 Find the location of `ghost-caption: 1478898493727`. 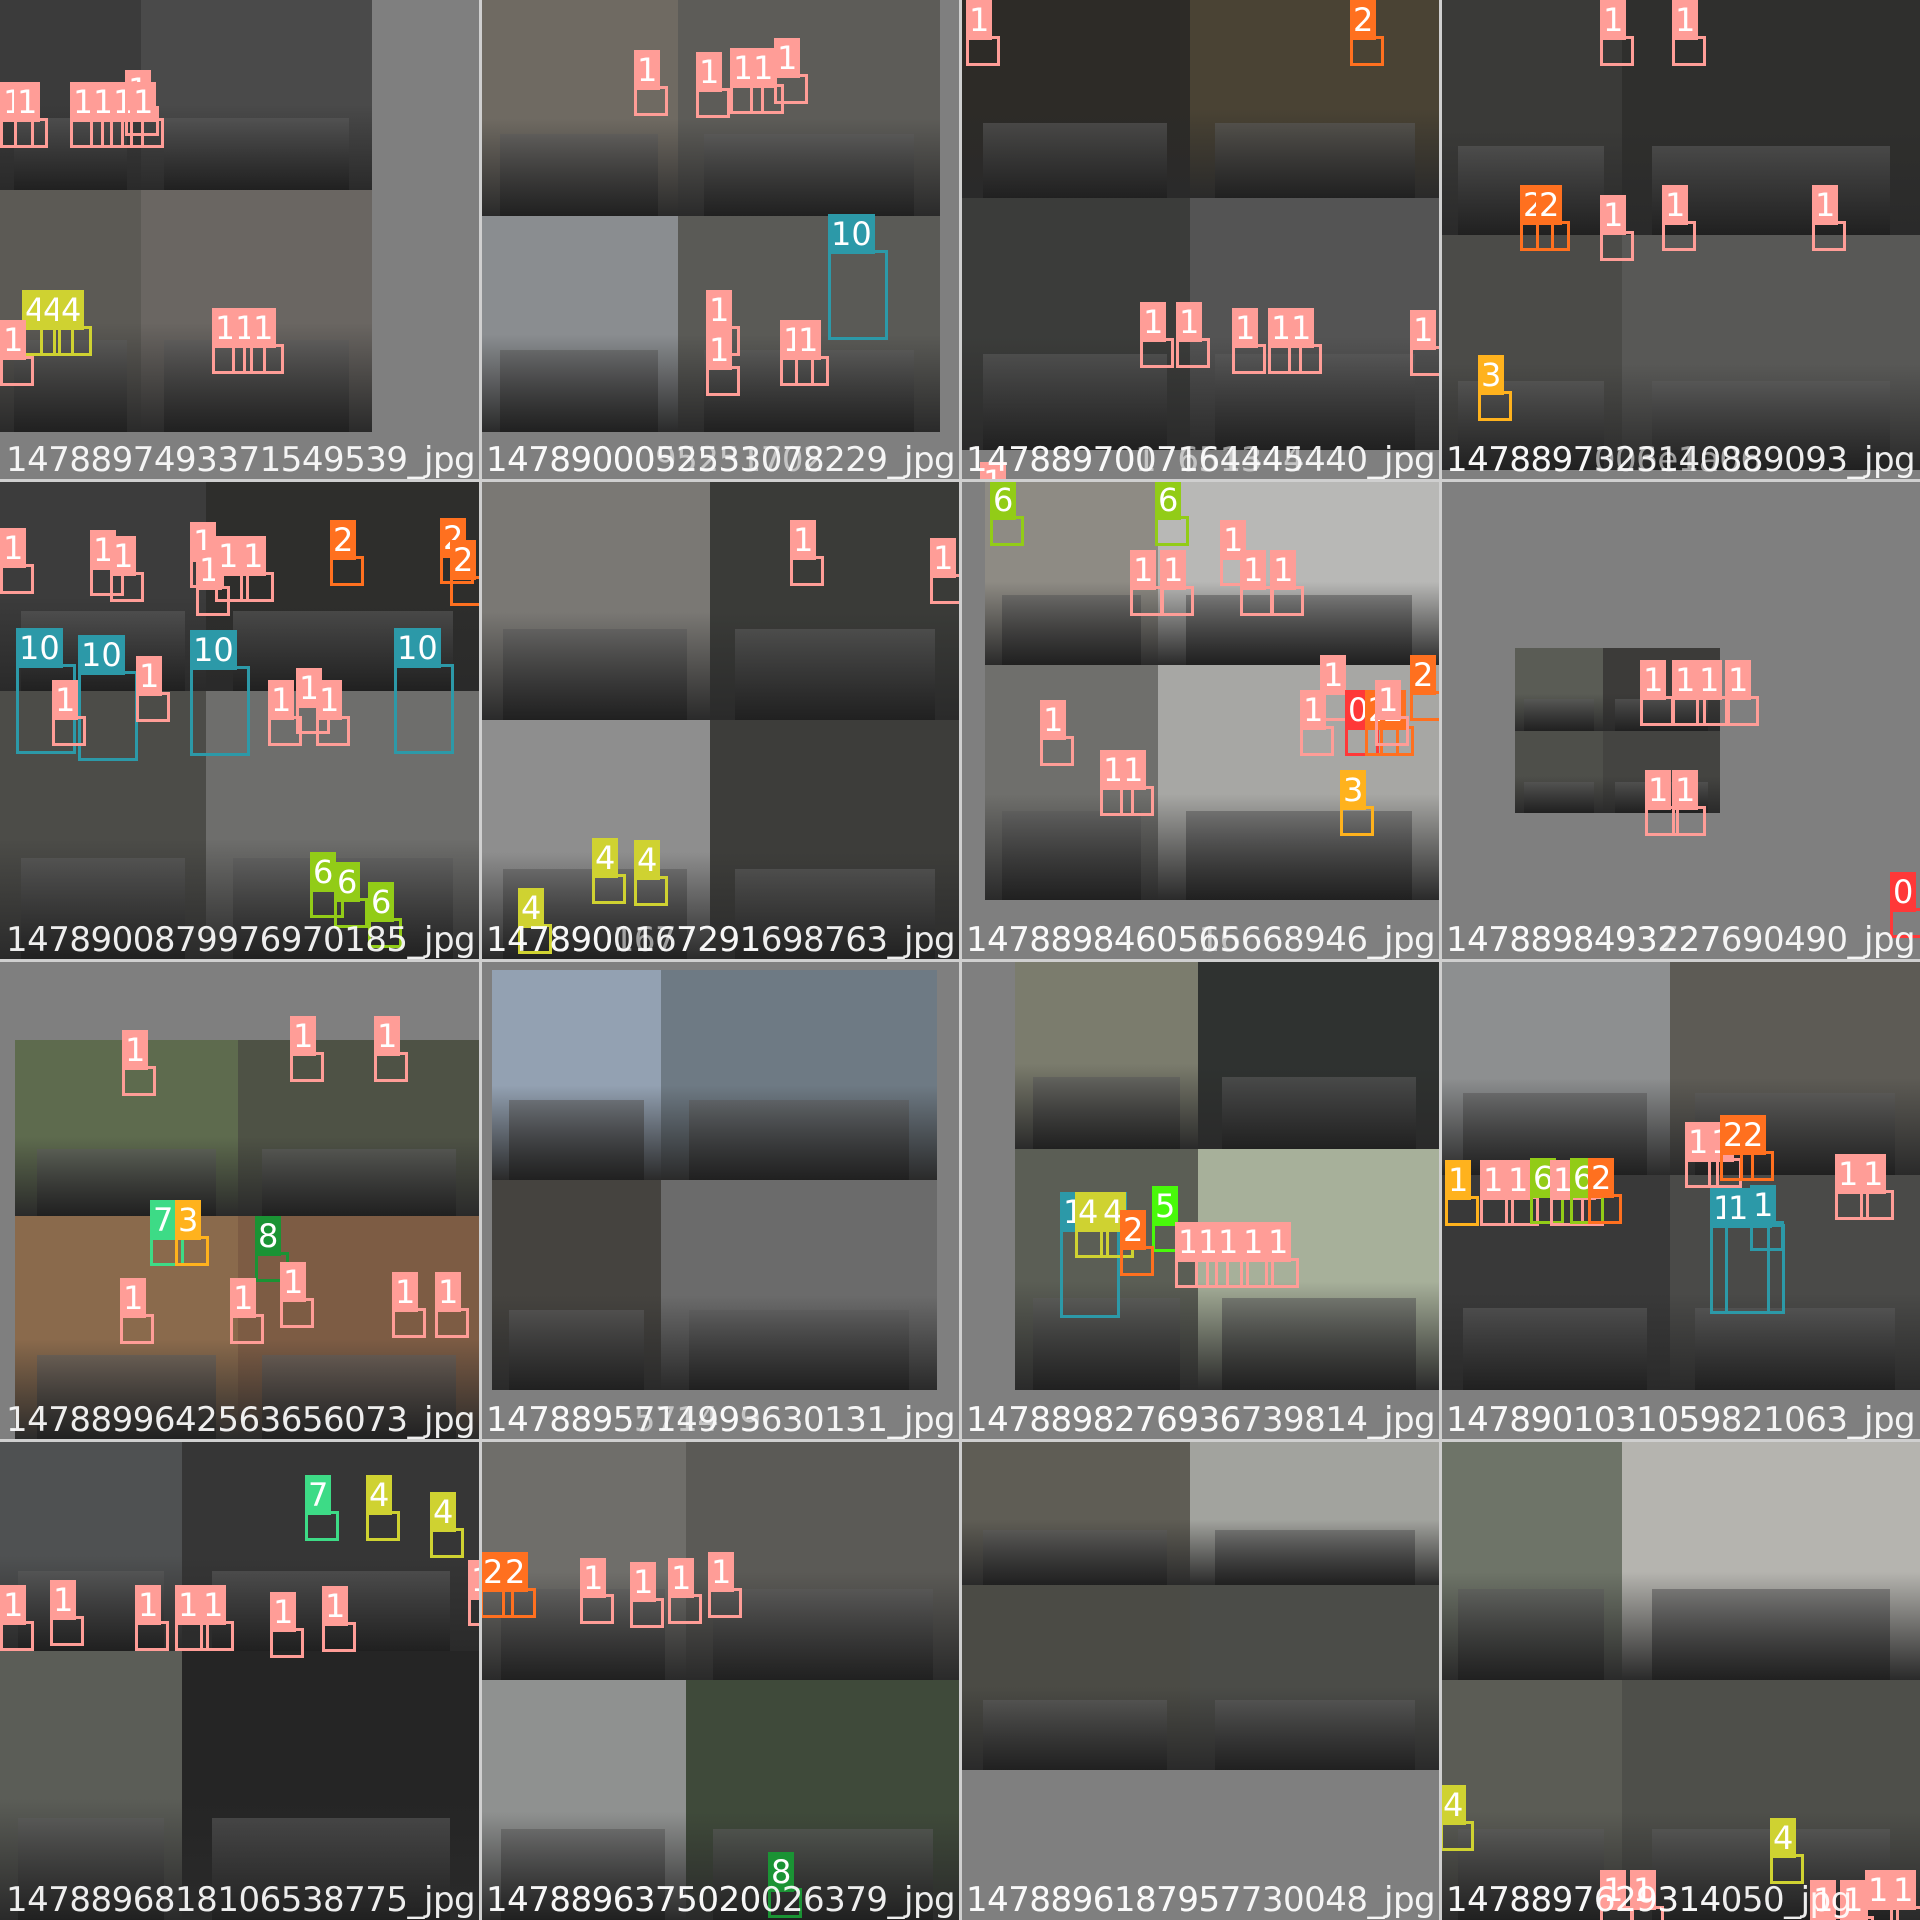

ghost-caption: 1478898493727 is located at coordinates (1583, 940).